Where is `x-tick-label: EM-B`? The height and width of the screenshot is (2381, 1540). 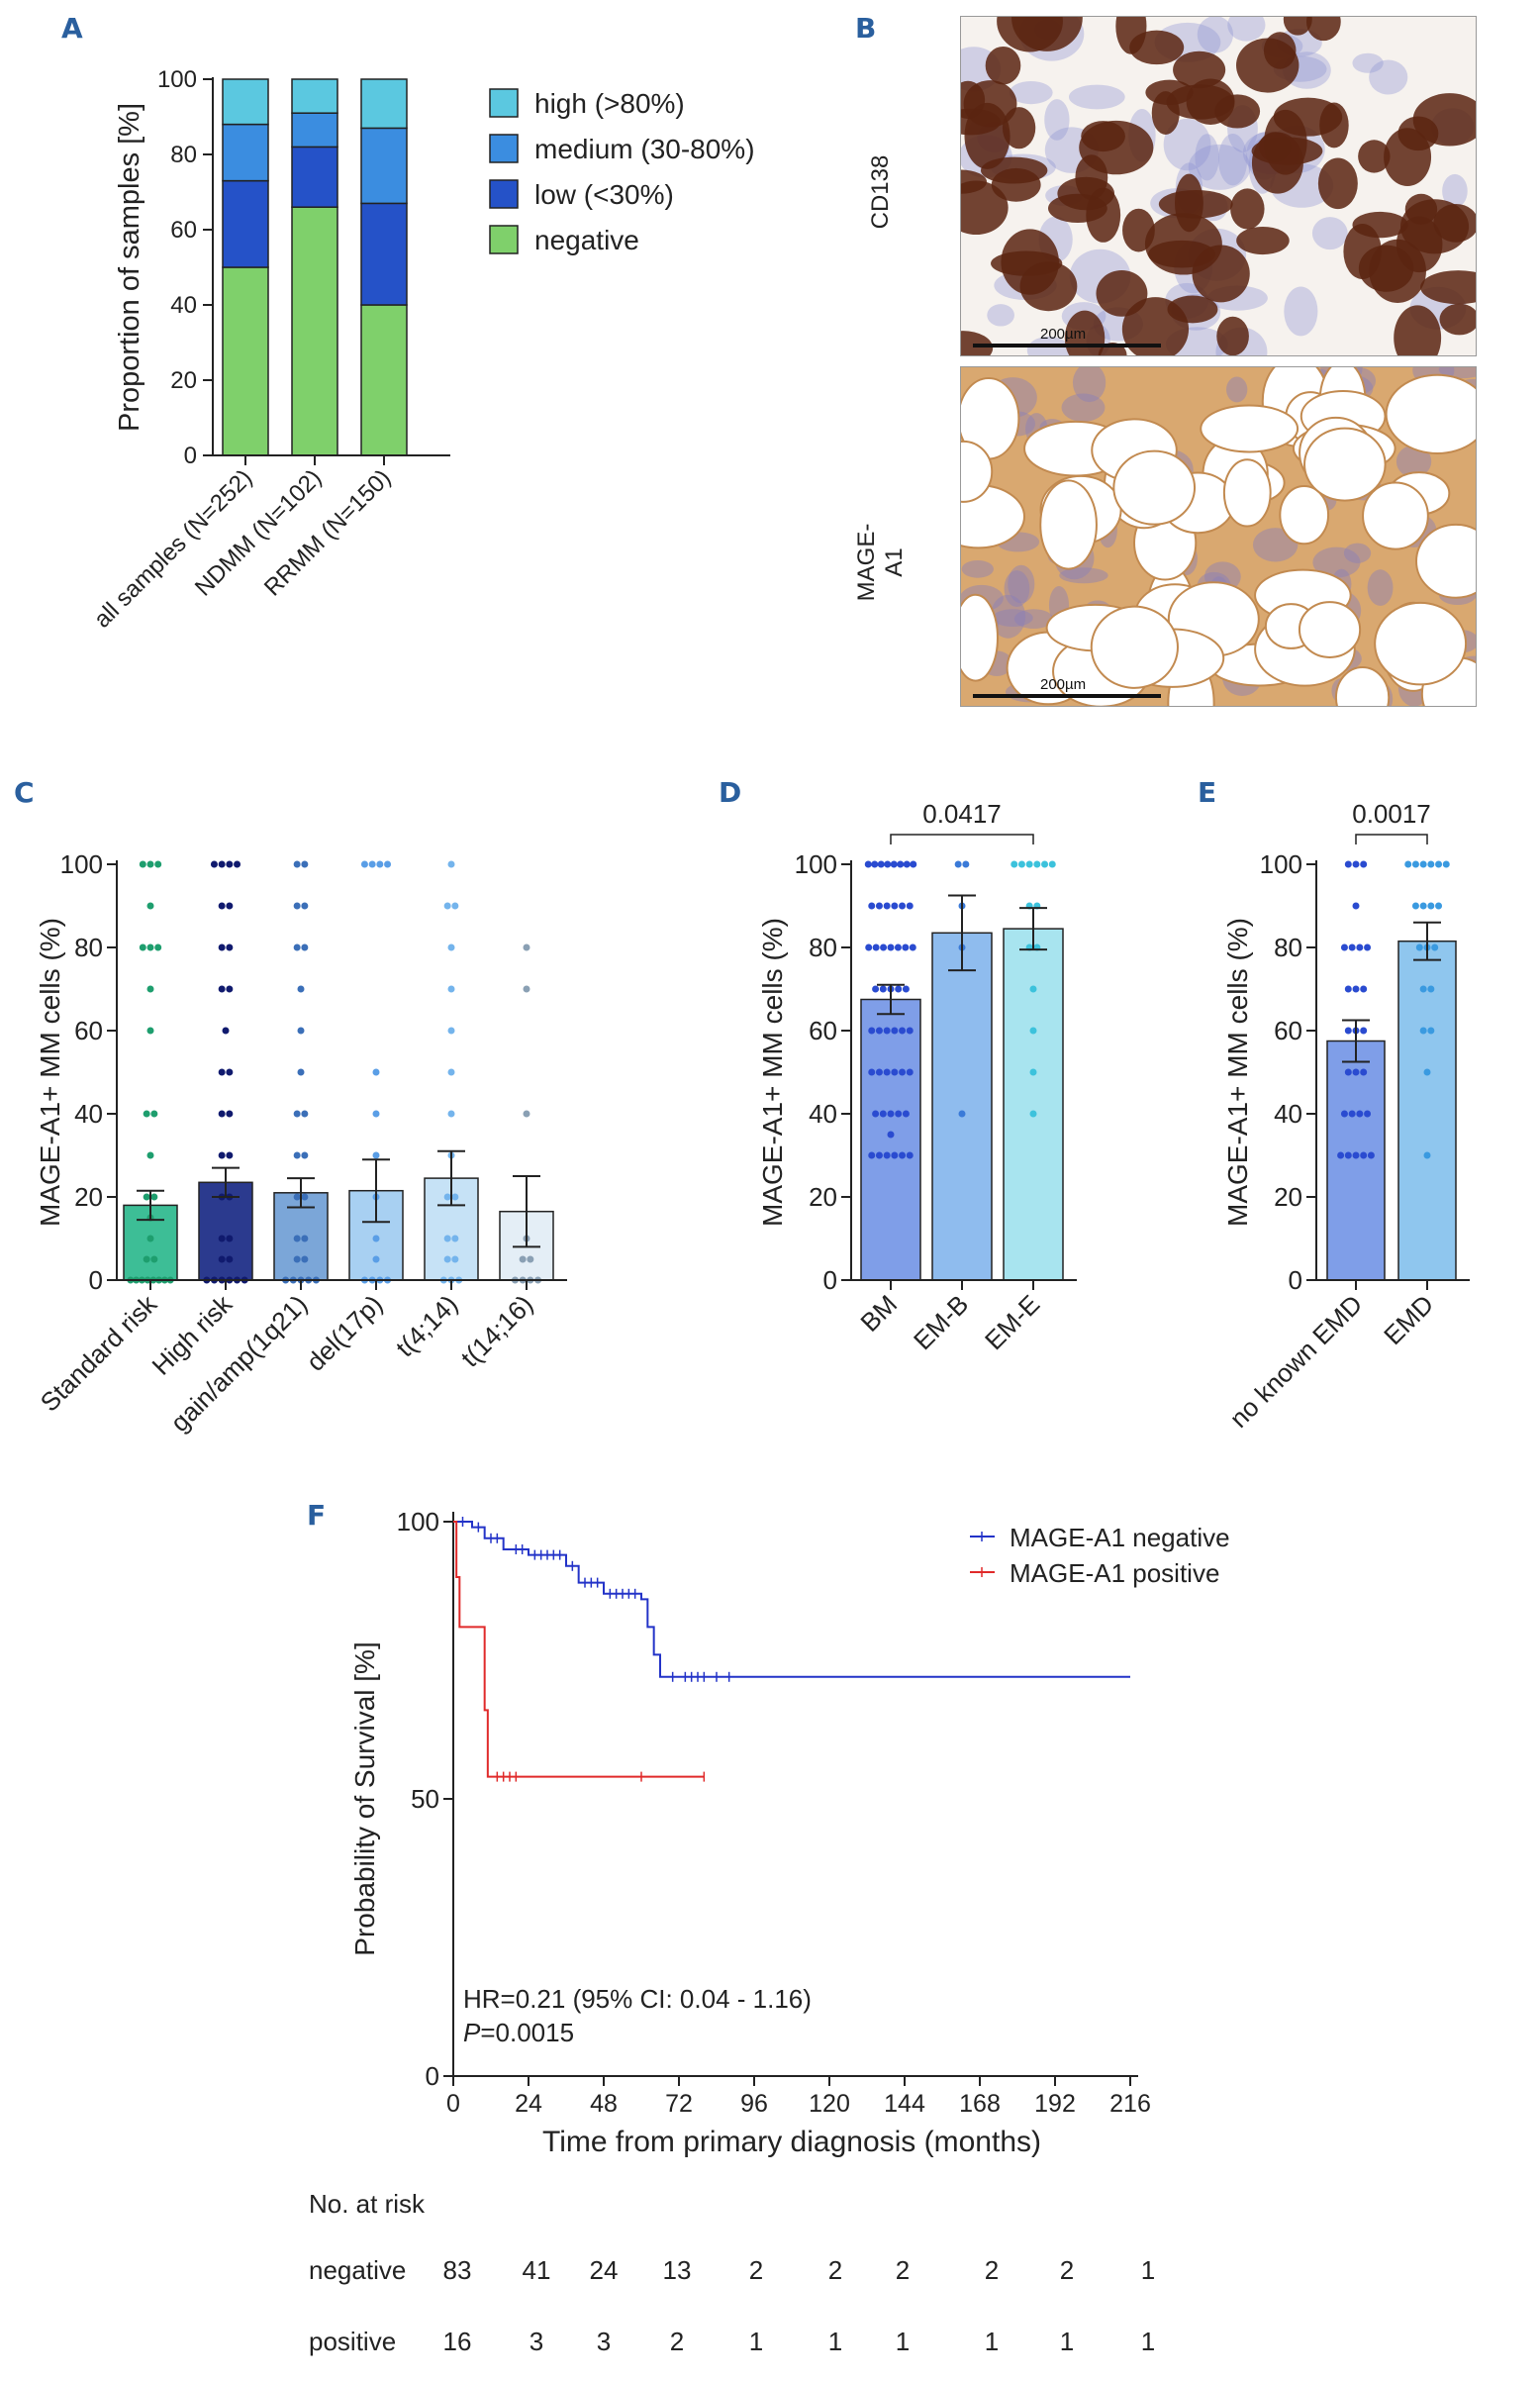
x-tick-label: EM-B is located at coordinates (941, 1322).